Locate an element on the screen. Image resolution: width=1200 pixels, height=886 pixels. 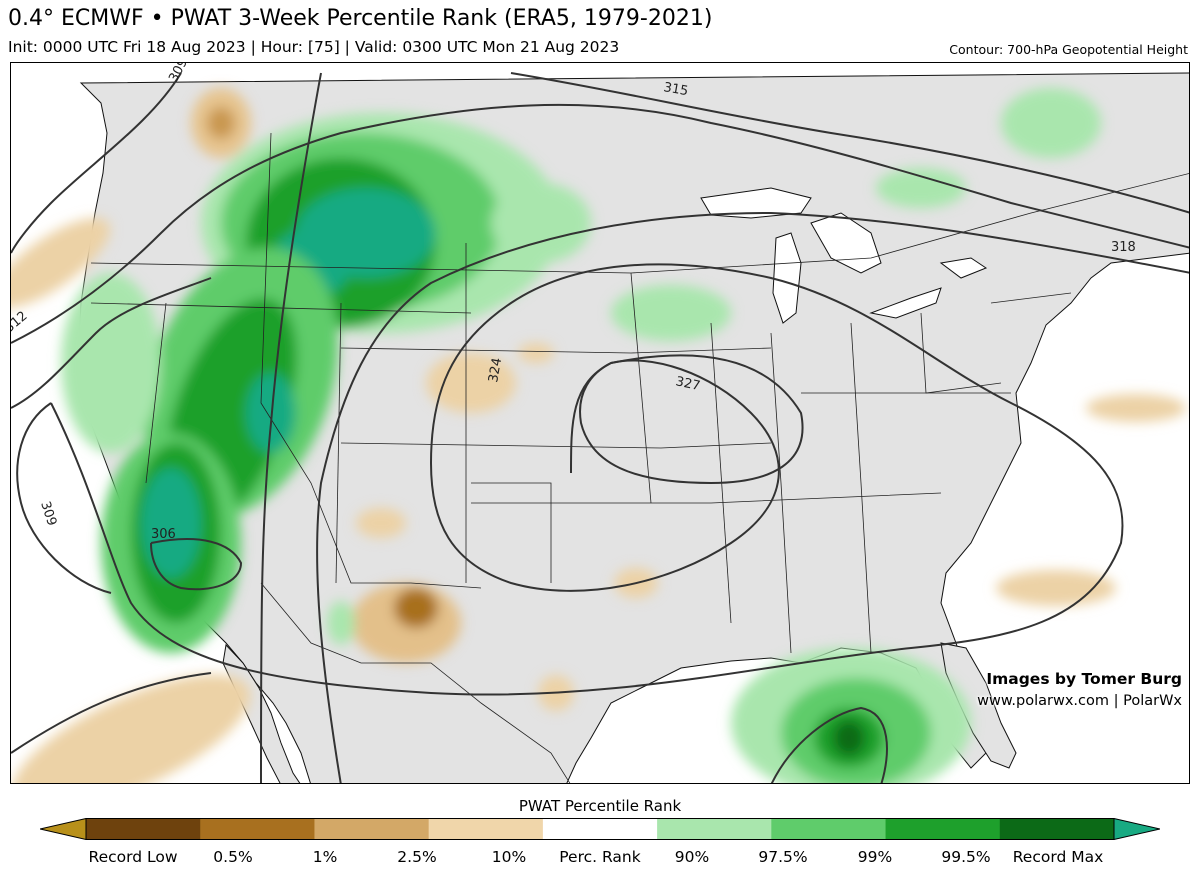
colorbar-label: 90% is located at coordinates (692, 857).